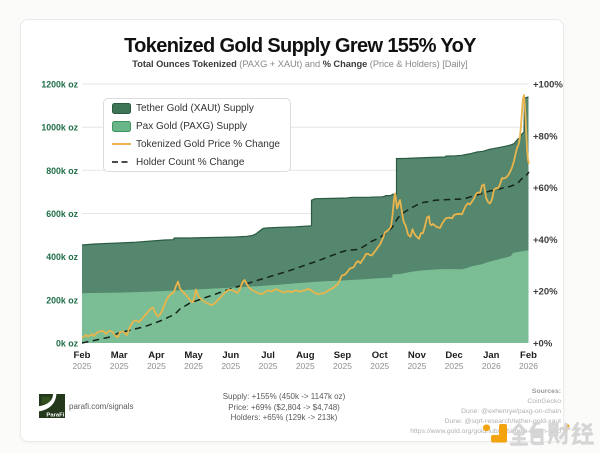 The height and width of the screenshot is (453, 600). I want to click on svg-text: May, so click(193, 355).